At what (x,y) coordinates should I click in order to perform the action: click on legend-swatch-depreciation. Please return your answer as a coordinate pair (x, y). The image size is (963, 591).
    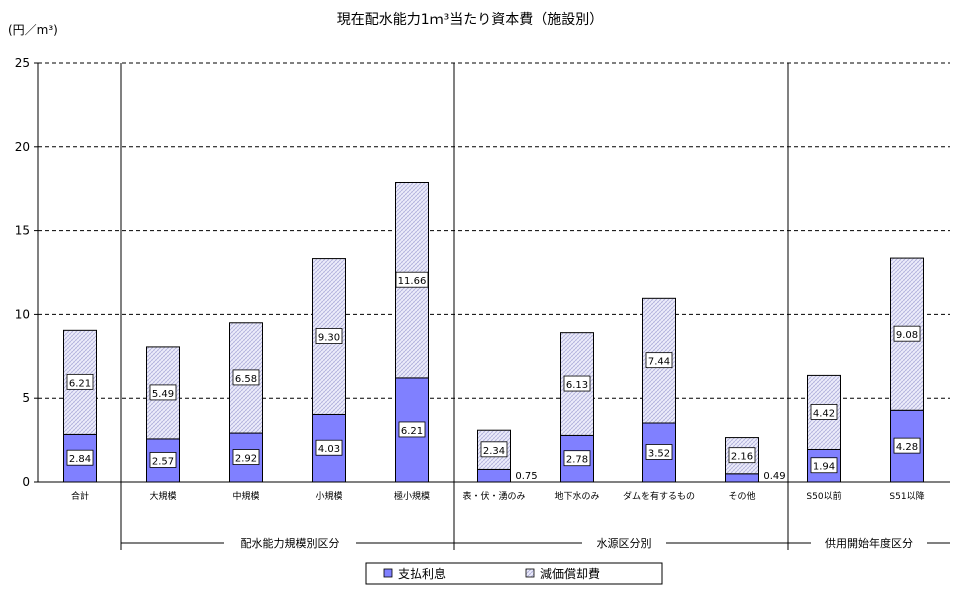
    Looking at the image, I should click on (530, 573).